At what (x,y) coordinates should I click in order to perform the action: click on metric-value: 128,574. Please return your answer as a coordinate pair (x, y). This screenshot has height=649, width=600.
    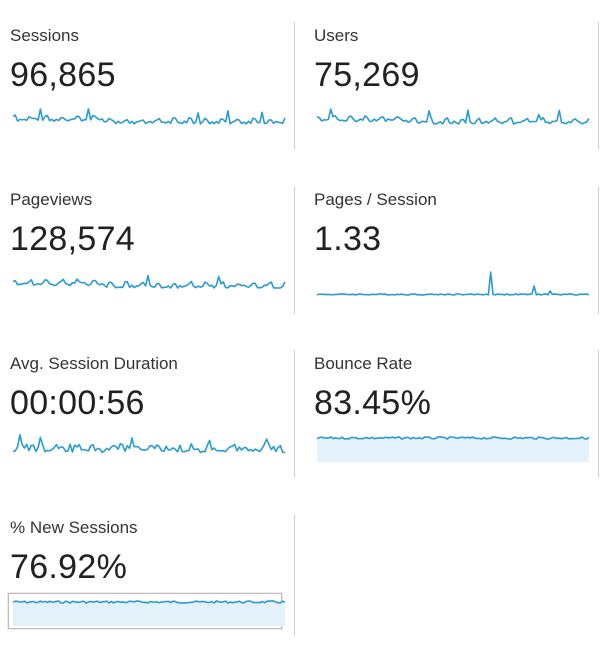
    Looking at the image, I should click on (73, 239).